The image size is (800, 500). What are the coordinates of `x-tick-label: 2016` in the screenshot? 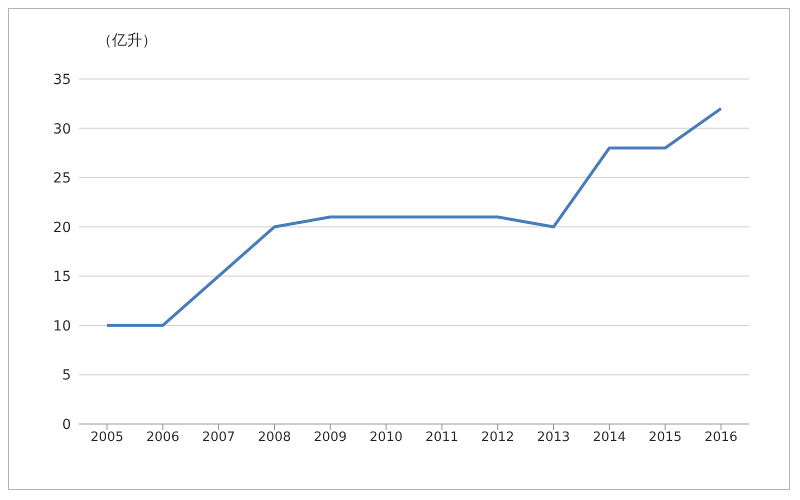 It's located at (721, 438).